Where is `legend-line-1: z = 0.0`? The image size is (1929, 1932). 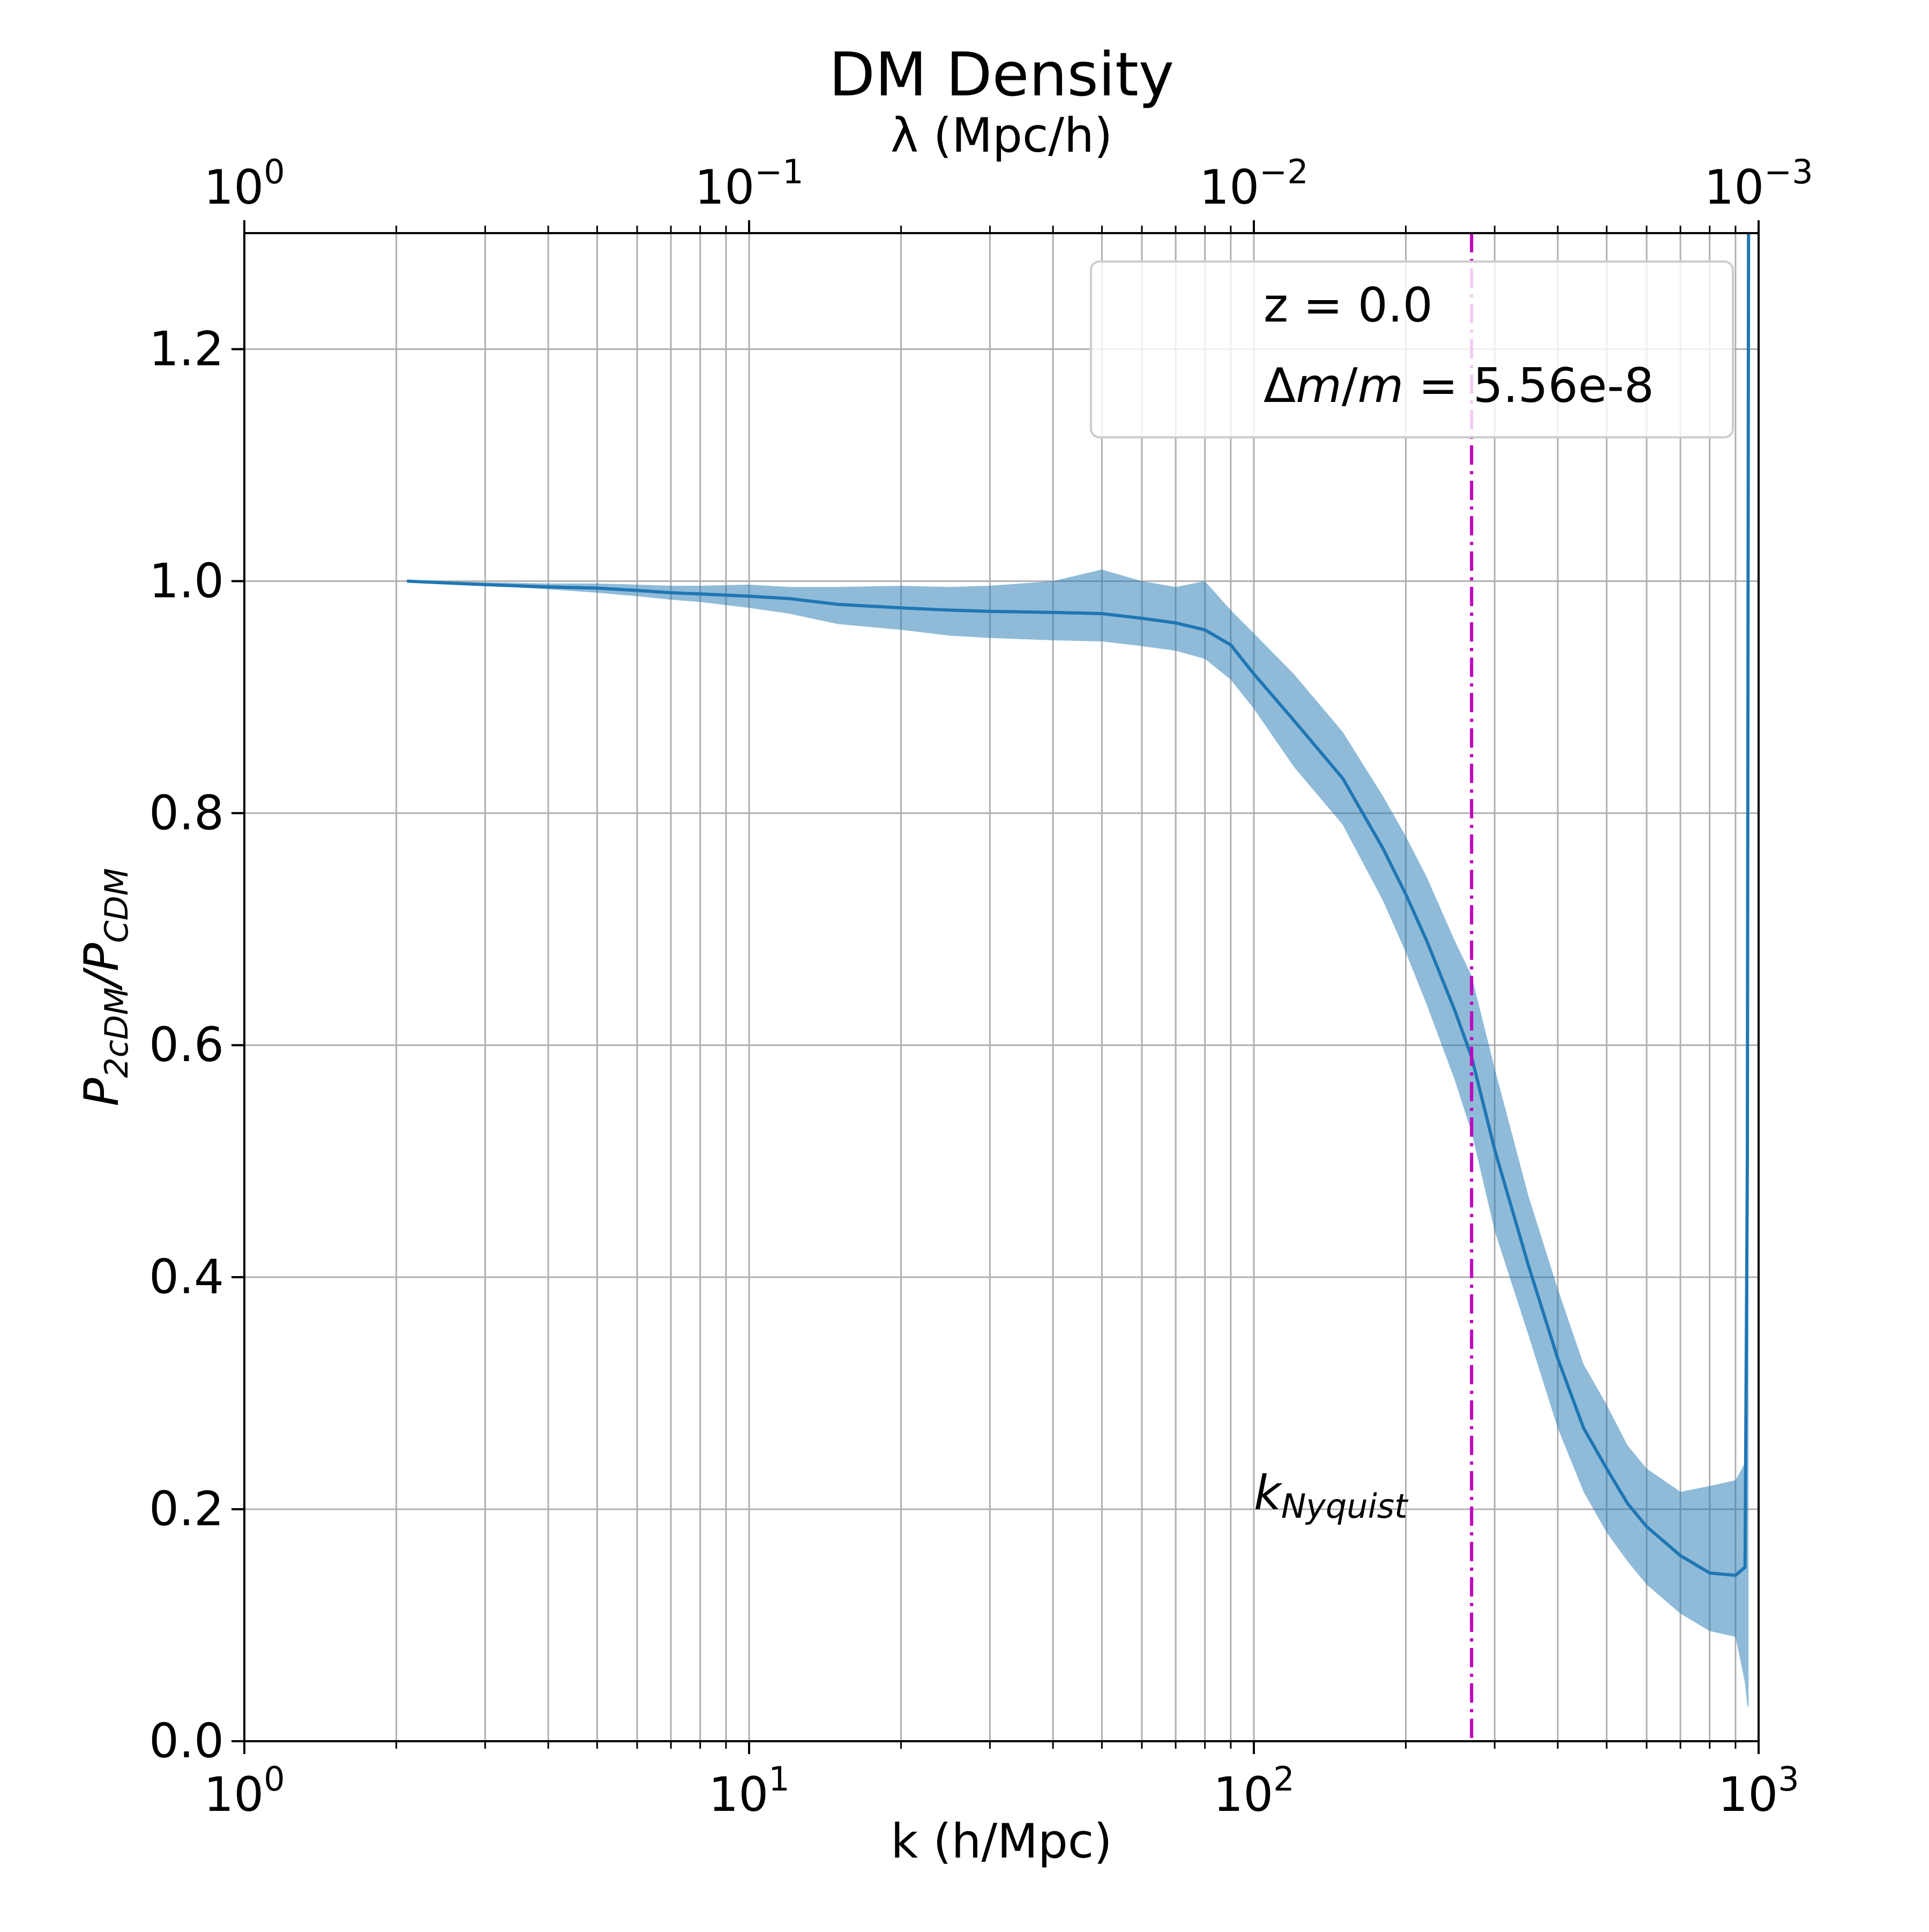 legend-line-1: z = 0.0 is located at coordinates (1348, 305).